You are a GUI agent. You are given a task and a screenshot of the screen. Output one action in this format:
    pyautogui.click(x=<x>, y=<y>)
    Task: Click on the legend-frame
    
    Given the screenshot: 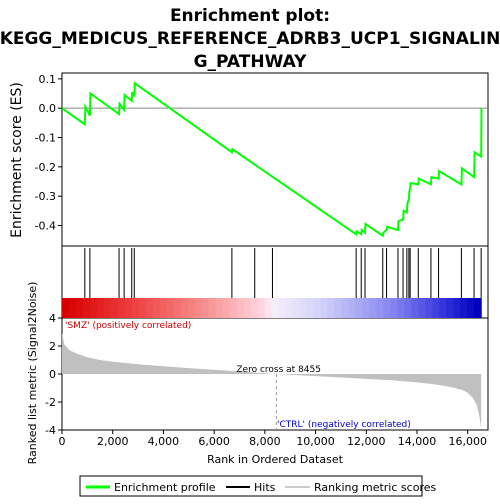 What is the action you would take?
    pyautogui.click(x=251, y=486)
    